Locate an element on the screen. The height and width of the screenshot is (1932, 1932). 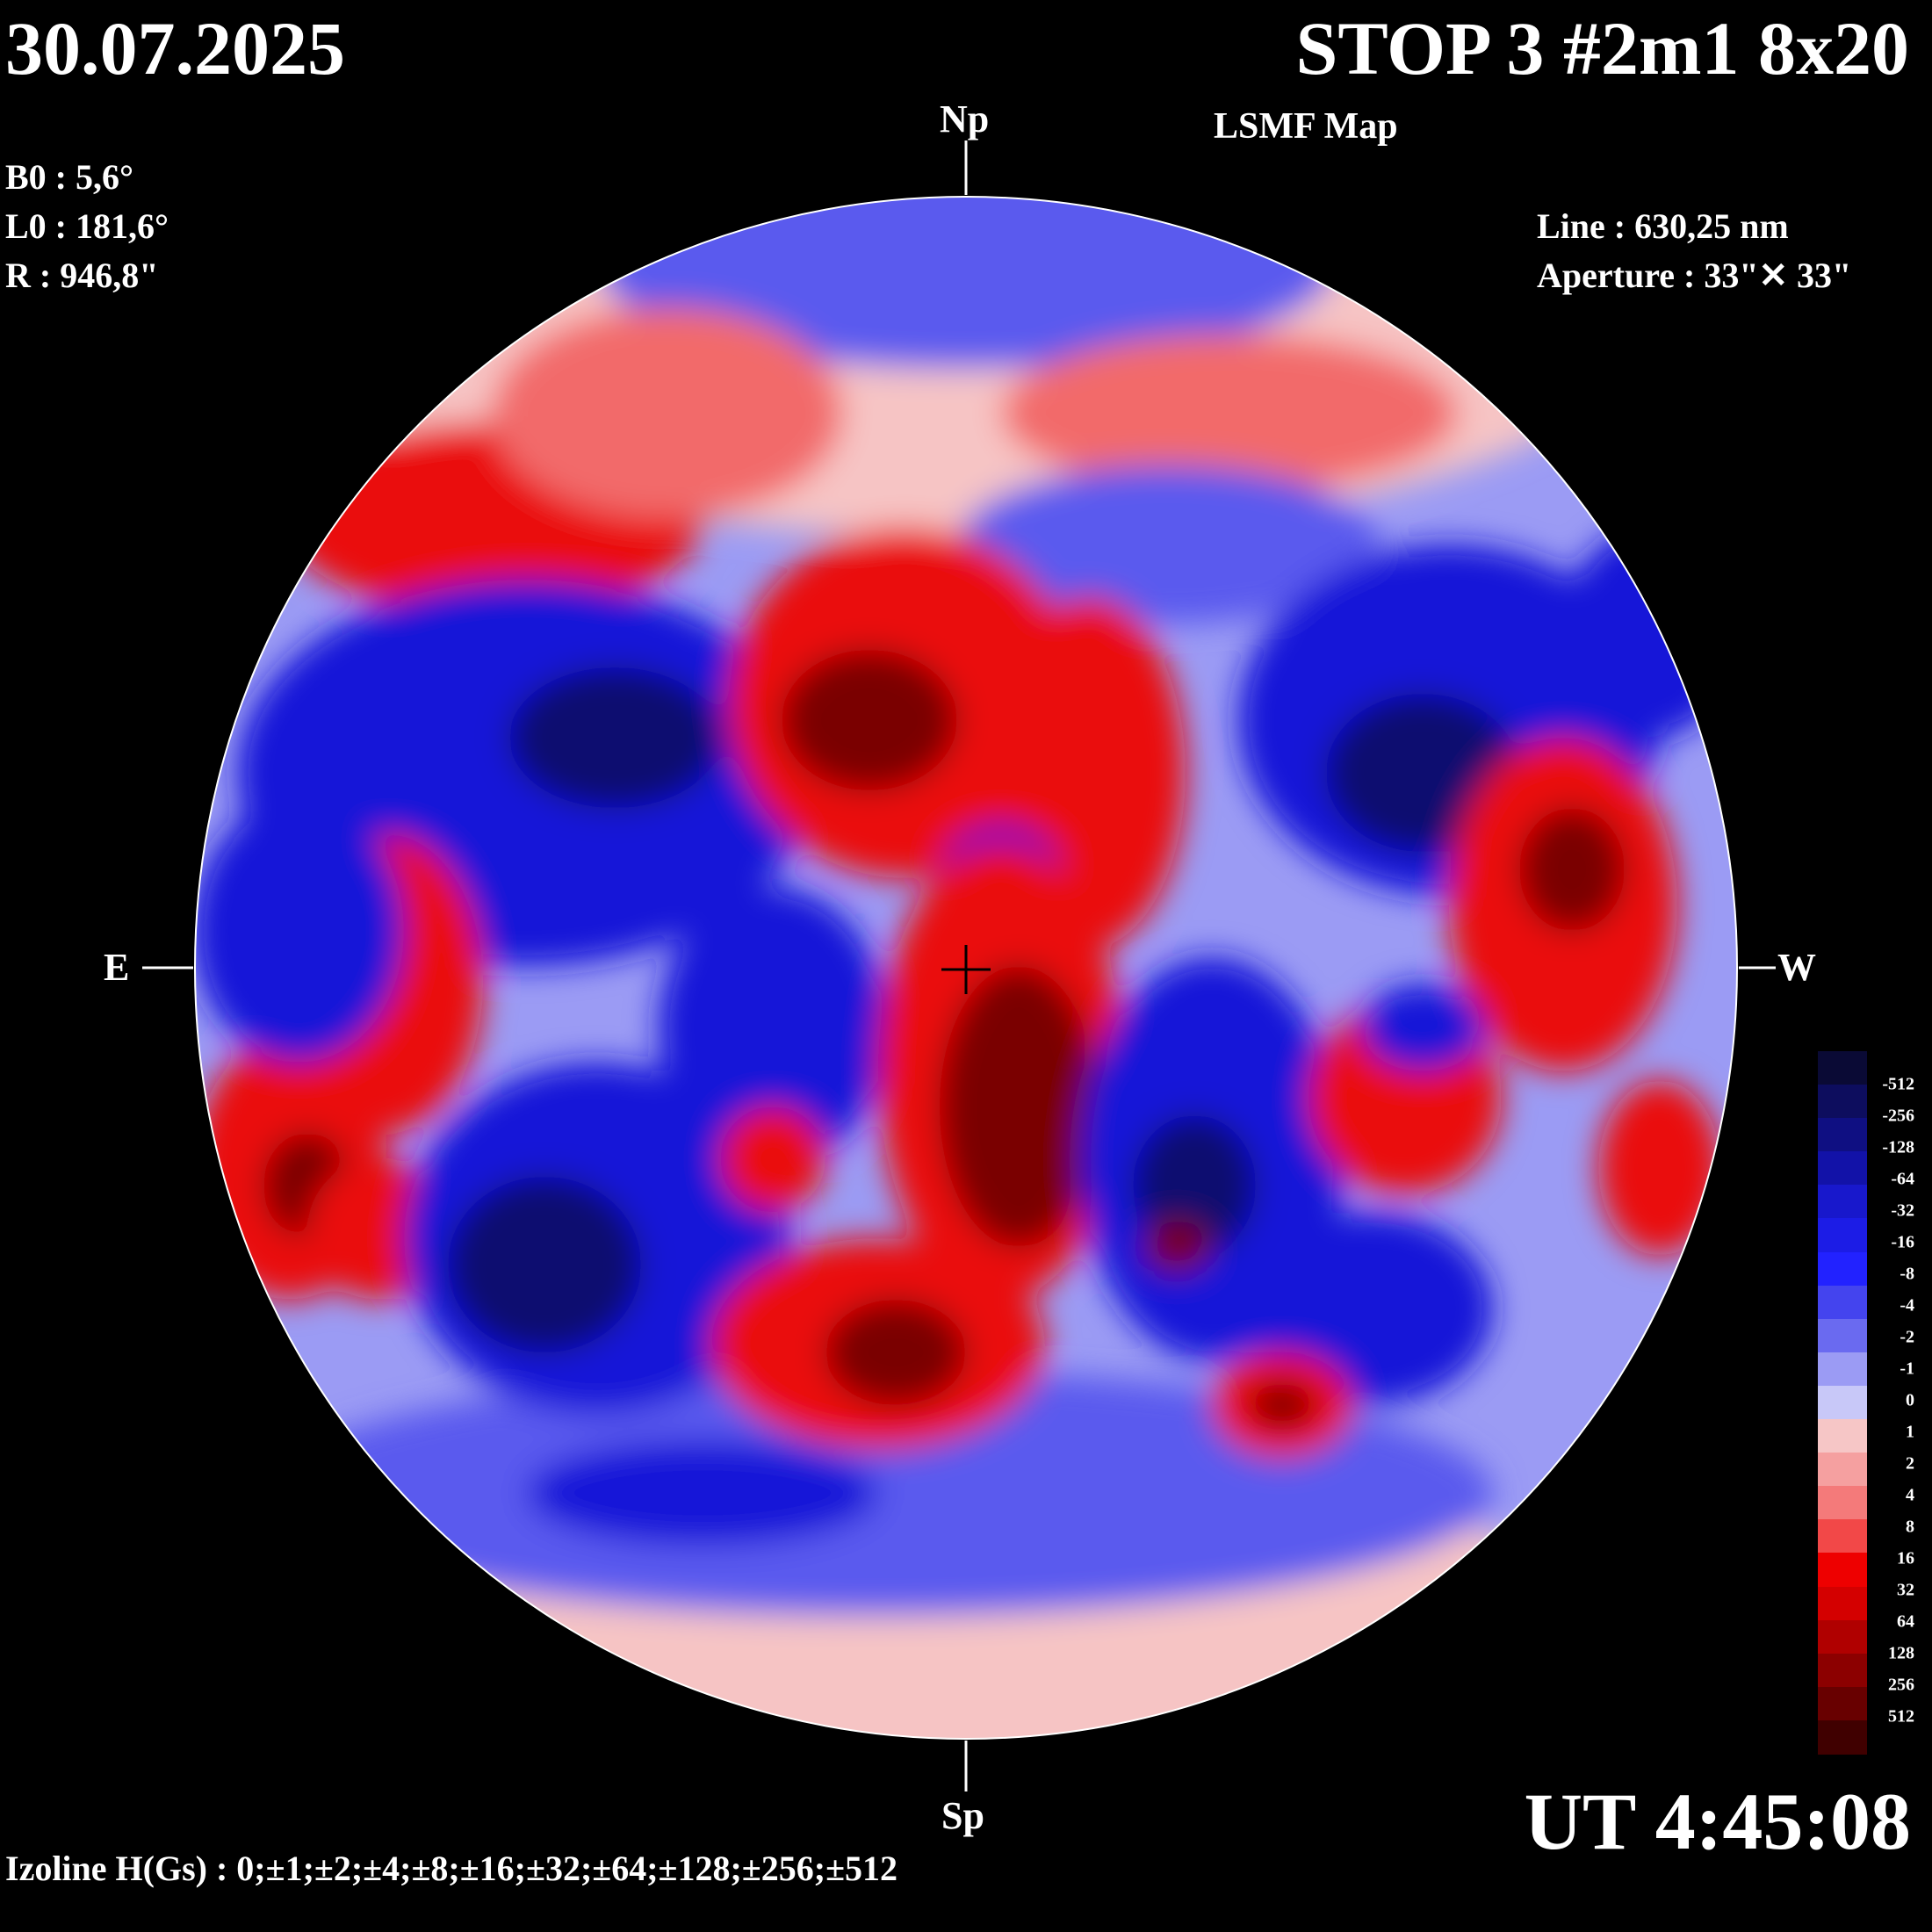
color-scale-label: 1 is located at coordinates (1910, 1432).